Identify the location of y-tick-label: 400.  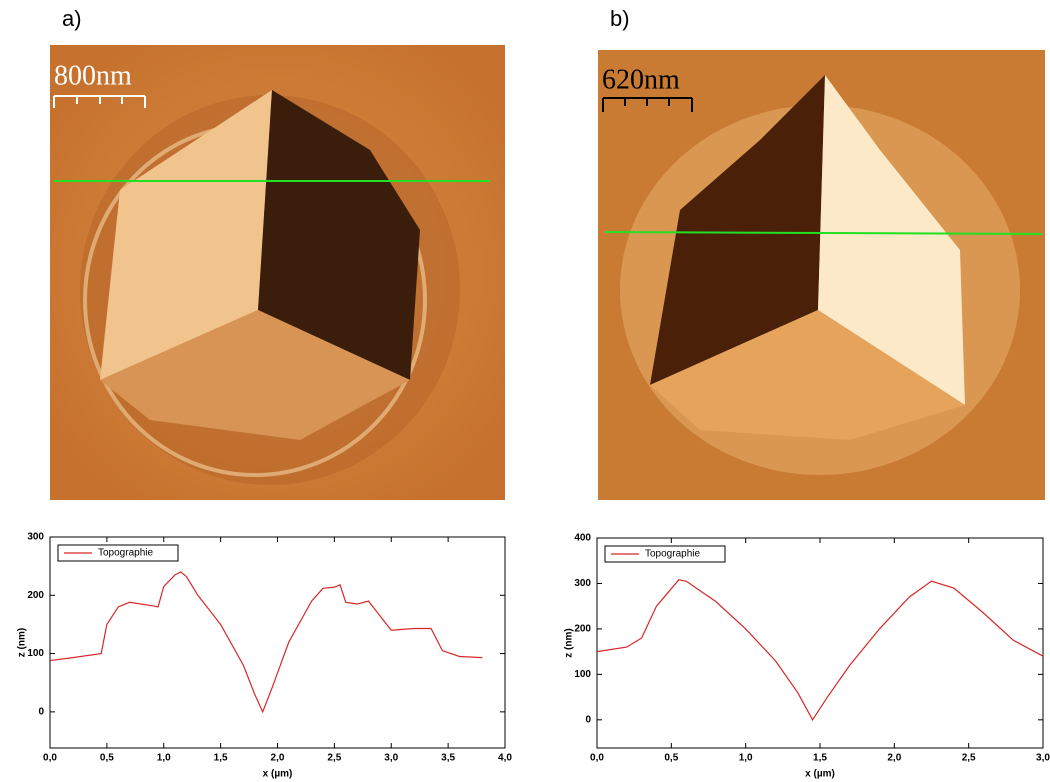
(582, 538).